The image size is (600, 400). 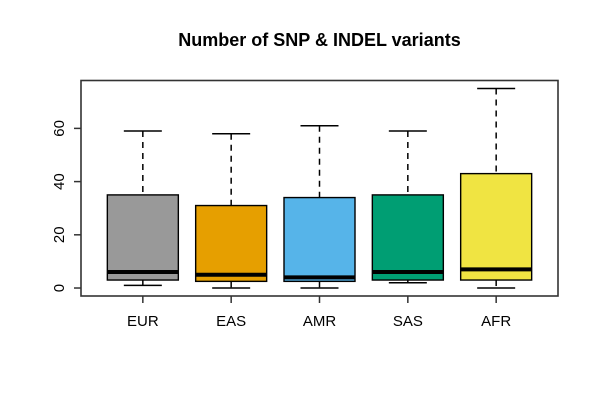 What do you see at coordinates (59, 288) in the screenshot?
I see `y-tick-label: 0` at bounding box center [59, 288].